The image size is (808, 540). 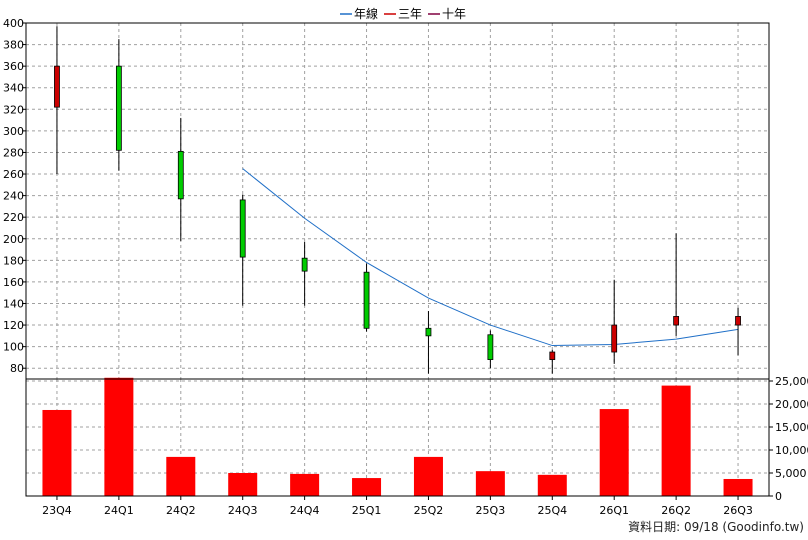 I want to click on x-tick-label: 25Q3, so click(x=491, y=510).